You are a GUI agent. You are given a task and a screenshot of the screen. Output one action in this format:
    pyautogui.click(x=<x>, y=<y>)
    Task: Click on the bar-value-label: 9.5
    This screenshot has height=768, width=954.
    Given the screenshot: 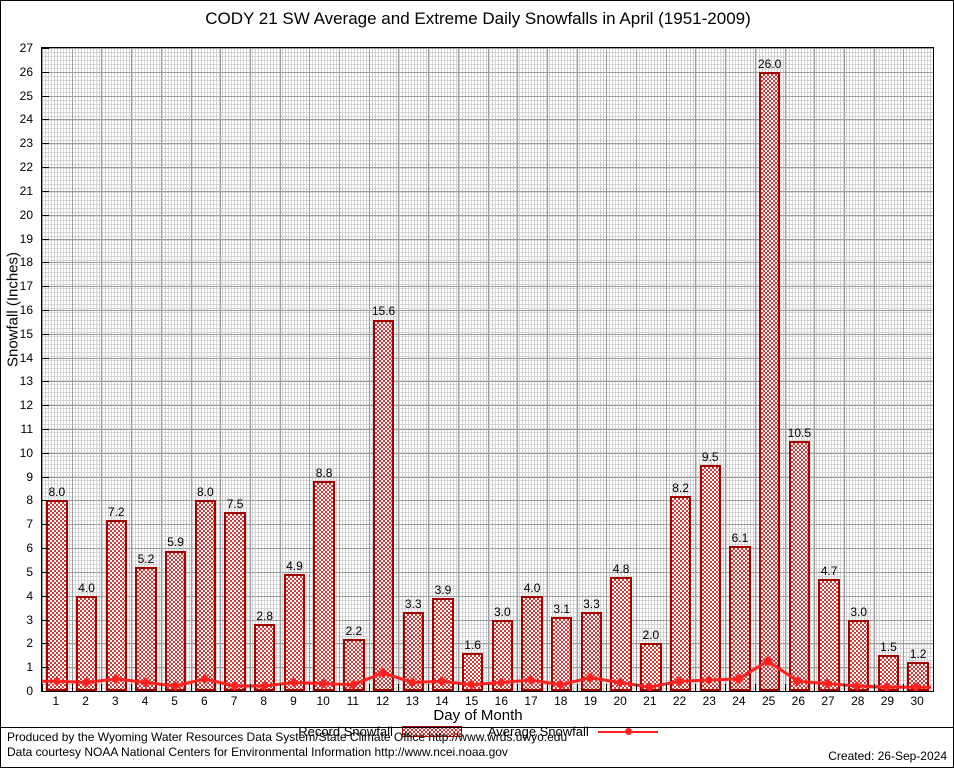 What is the action you would take?
    pyautogui.click(x=710, y=456)
    